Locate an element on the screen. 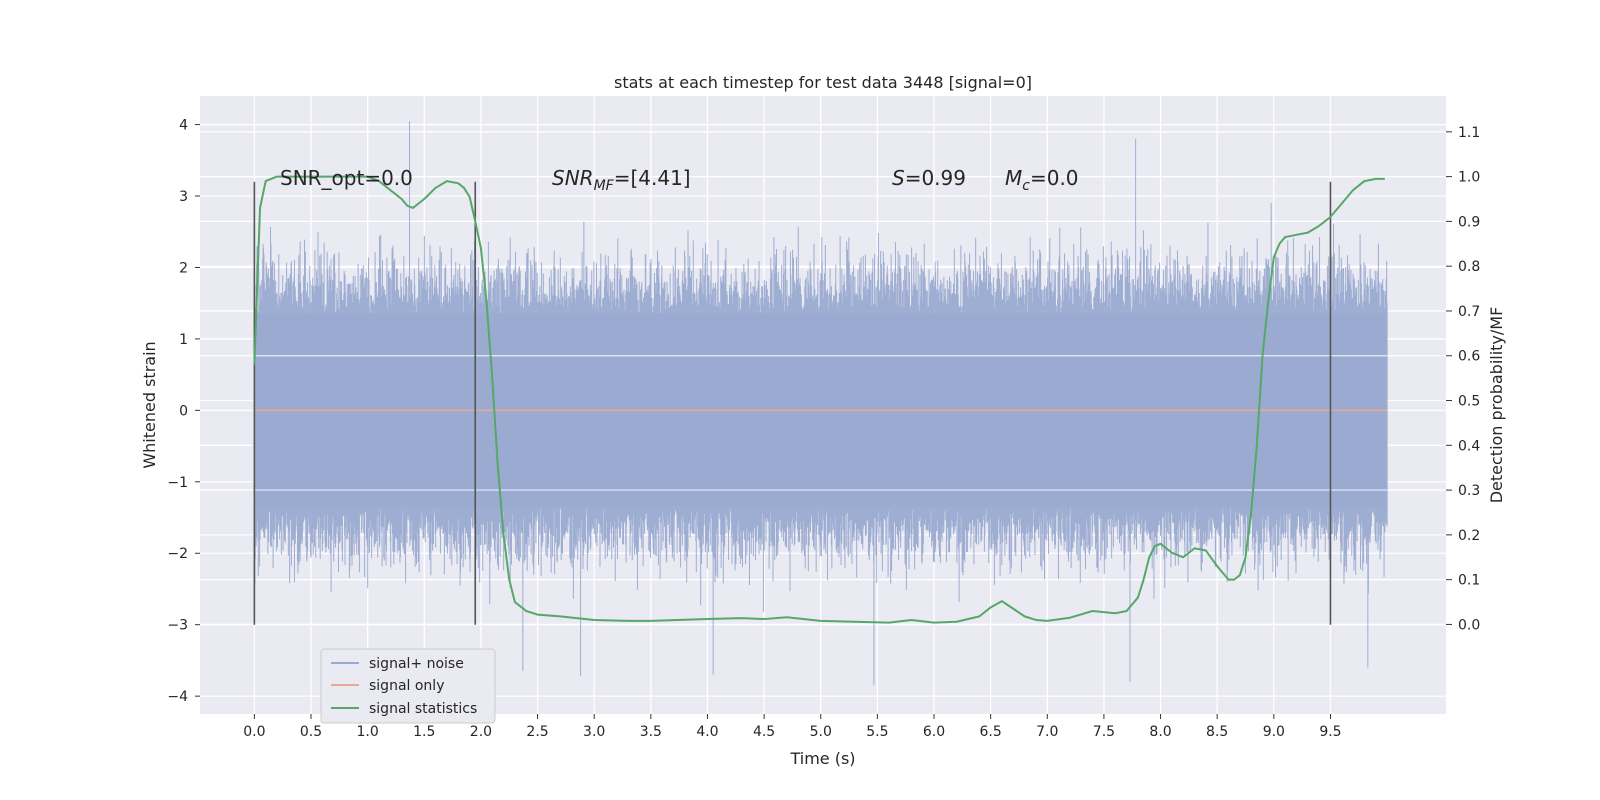  annotation-snr-mf-base: SNR is located at coordinates (573, 178).